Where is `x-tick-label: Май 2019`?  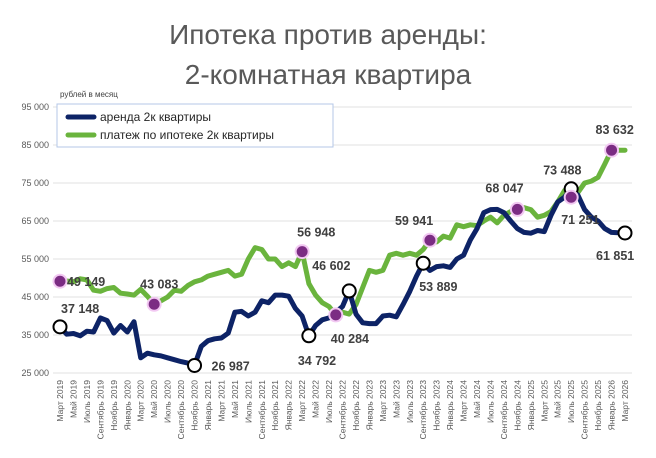 x-tick-label: Май 2019 is located at coordinates (73, 399).